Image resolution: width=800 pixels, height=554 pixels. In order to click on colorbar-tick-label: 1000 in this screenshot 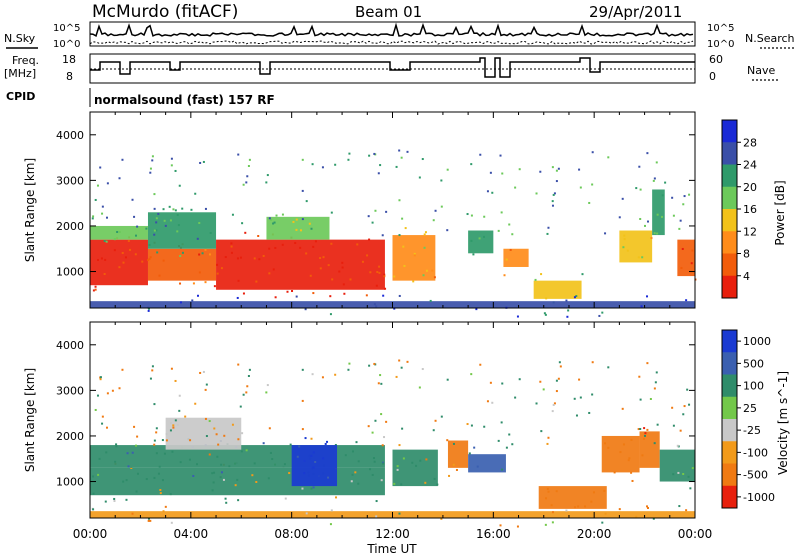, I will do `click(757, 341)`.